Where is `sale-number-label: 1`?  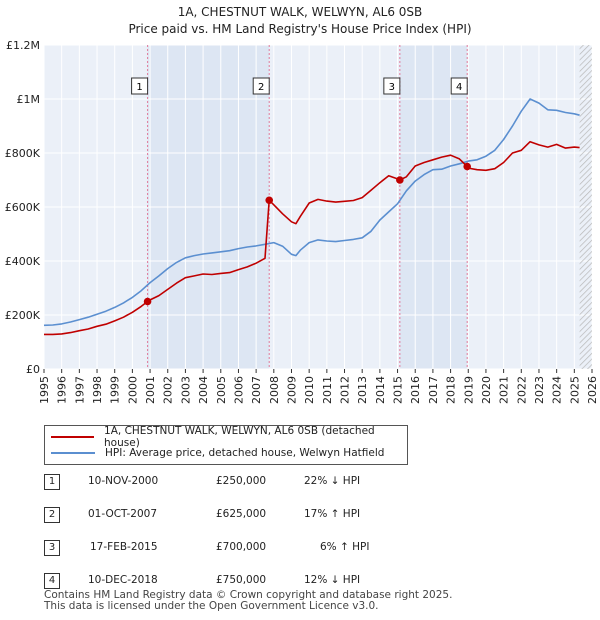 sale-number-label: 1 is located at coordinates (139, 87).